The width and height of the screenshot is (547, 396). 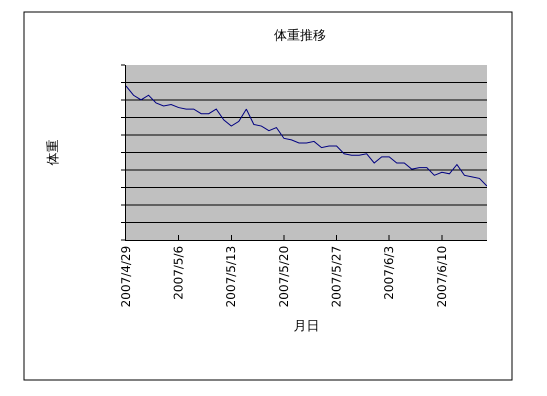 What do you see at coordinates (336, 277) in the screenshot?
I see `x-tick-label: 2007/5/27` at bounding box center [336, 277].